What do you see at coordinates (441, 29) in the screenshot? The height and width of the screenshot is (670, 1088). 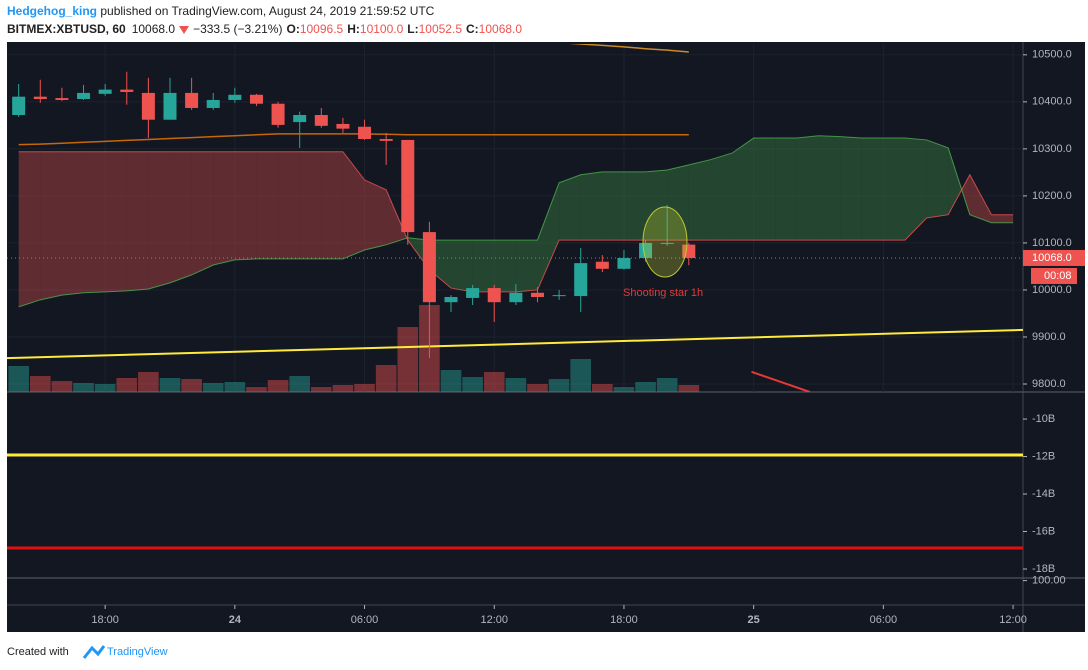 I see `l-value: 10052.5` at bounding box center [441, 29].